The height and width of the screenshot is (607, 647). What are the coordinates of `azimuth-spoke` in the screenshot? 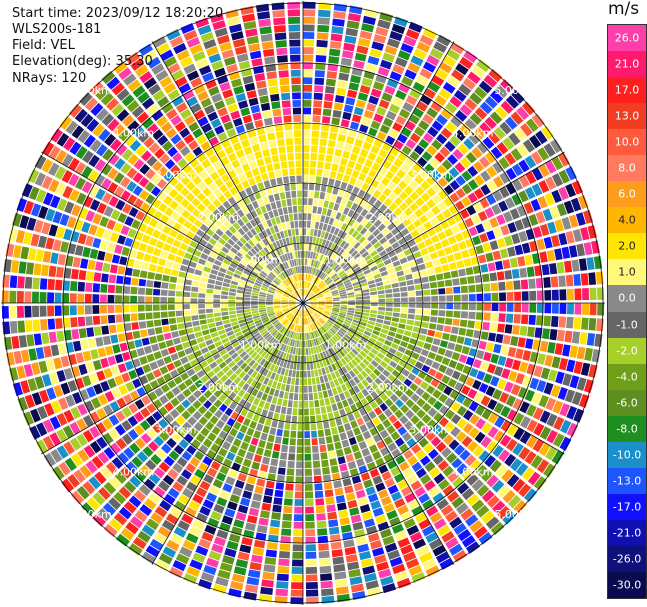 It's located at (433, 378).